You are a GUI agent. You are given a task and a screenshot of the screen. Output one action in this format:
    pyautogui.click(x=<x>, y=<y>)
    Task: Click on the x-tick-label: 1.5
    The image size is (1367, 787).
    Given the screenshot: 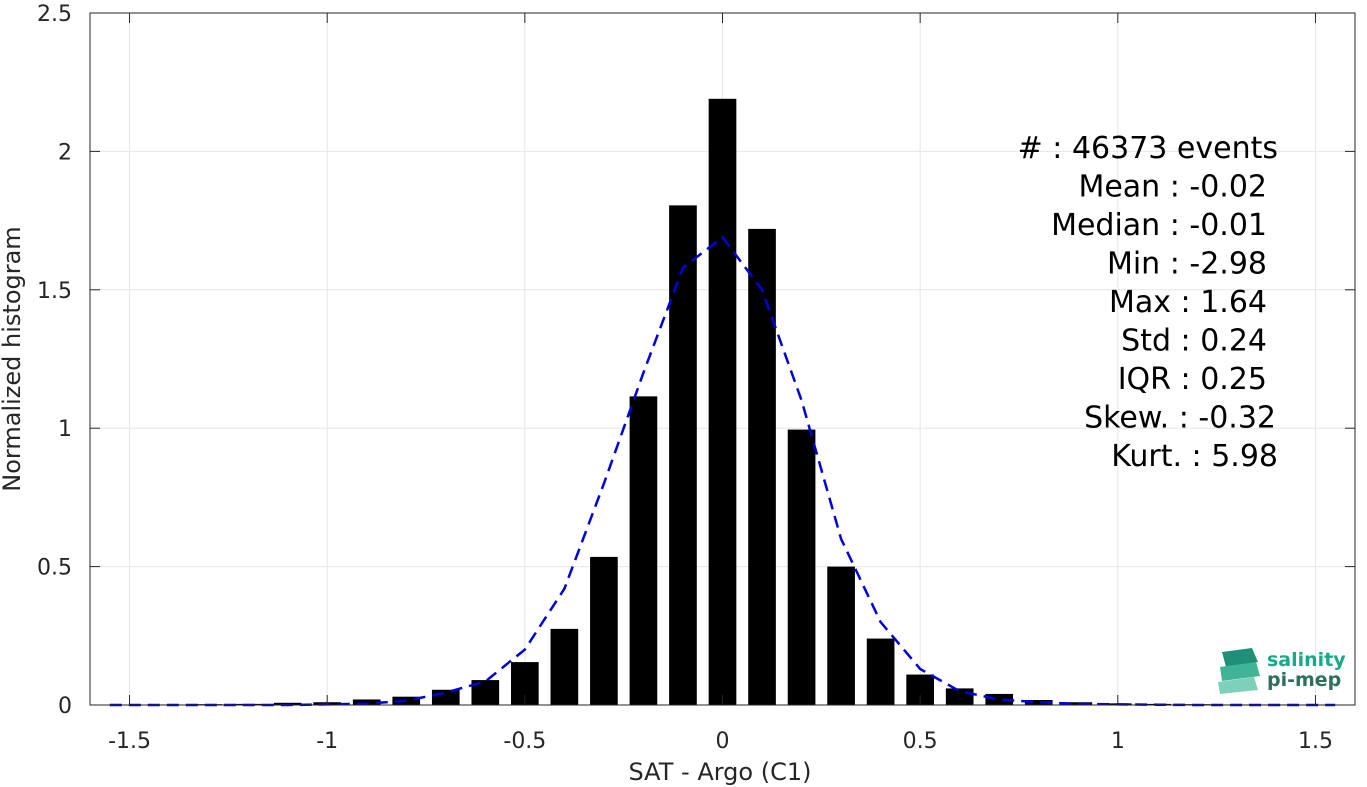 What is the action you would take?
    pyautogui.click(x=1315, y=741)
    